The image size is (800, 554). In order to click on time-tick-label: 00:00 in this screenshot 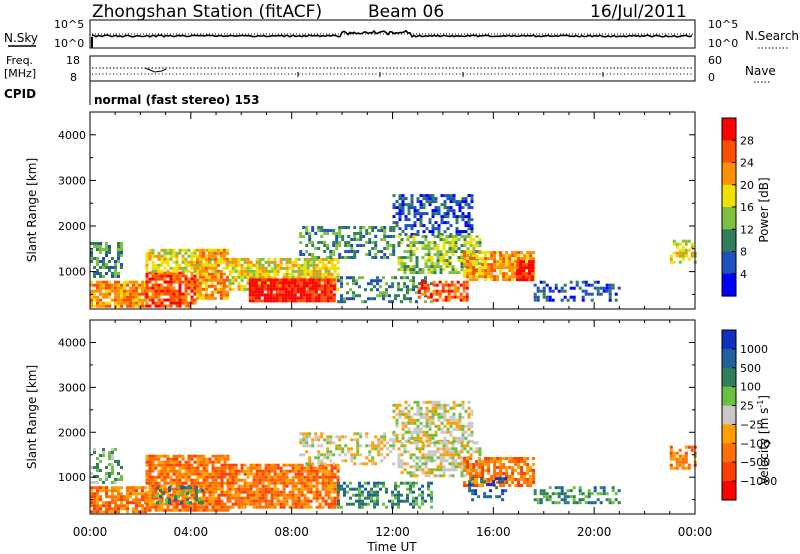, I will do `click(90, 532)`.